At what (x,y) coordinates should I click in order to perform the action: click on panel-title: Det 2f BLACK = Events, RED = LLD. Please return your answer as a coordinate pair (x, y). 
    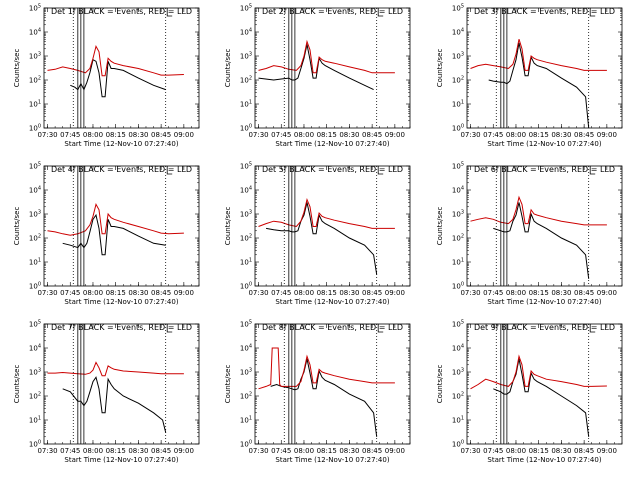
    Looking at the image, I should click on (332, 11).